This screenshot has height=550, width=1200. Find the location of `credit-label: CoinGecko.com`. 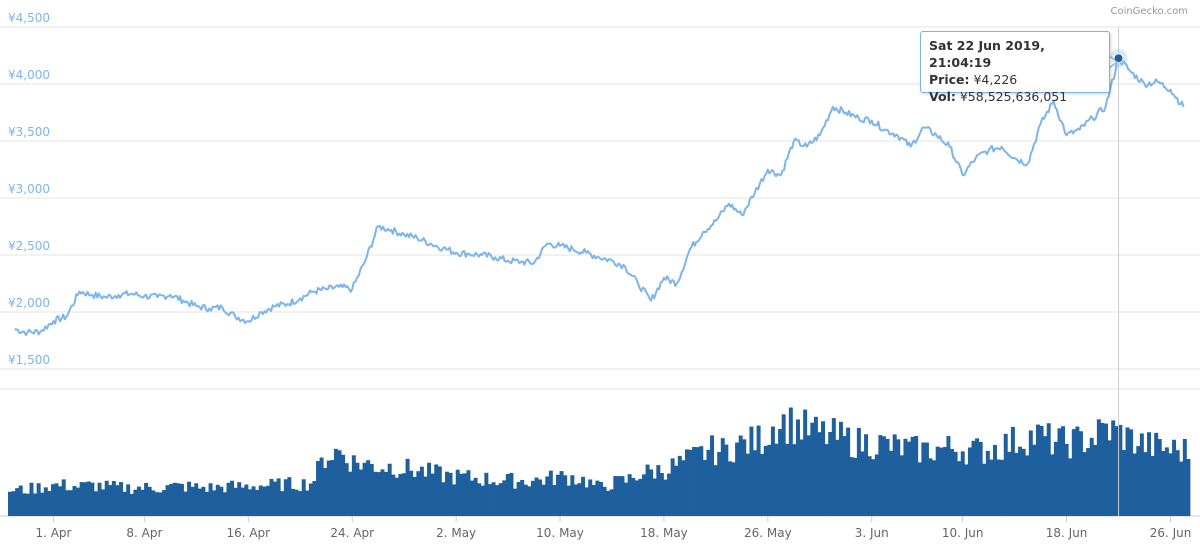

credit-label: CoinGecko.com is located at coordinates (1149, 11).